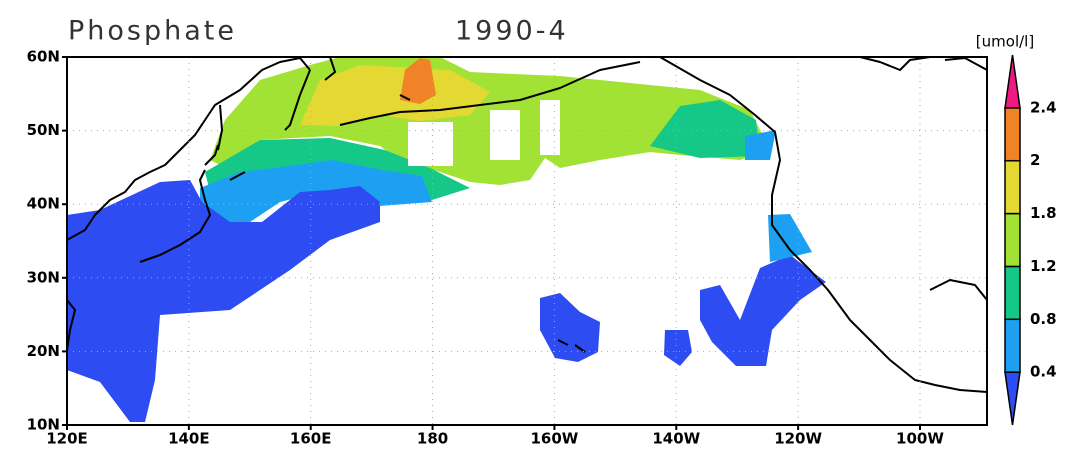 This screenshot has height=470, width=1078. I want to click on hawaii, so click(571, 346).